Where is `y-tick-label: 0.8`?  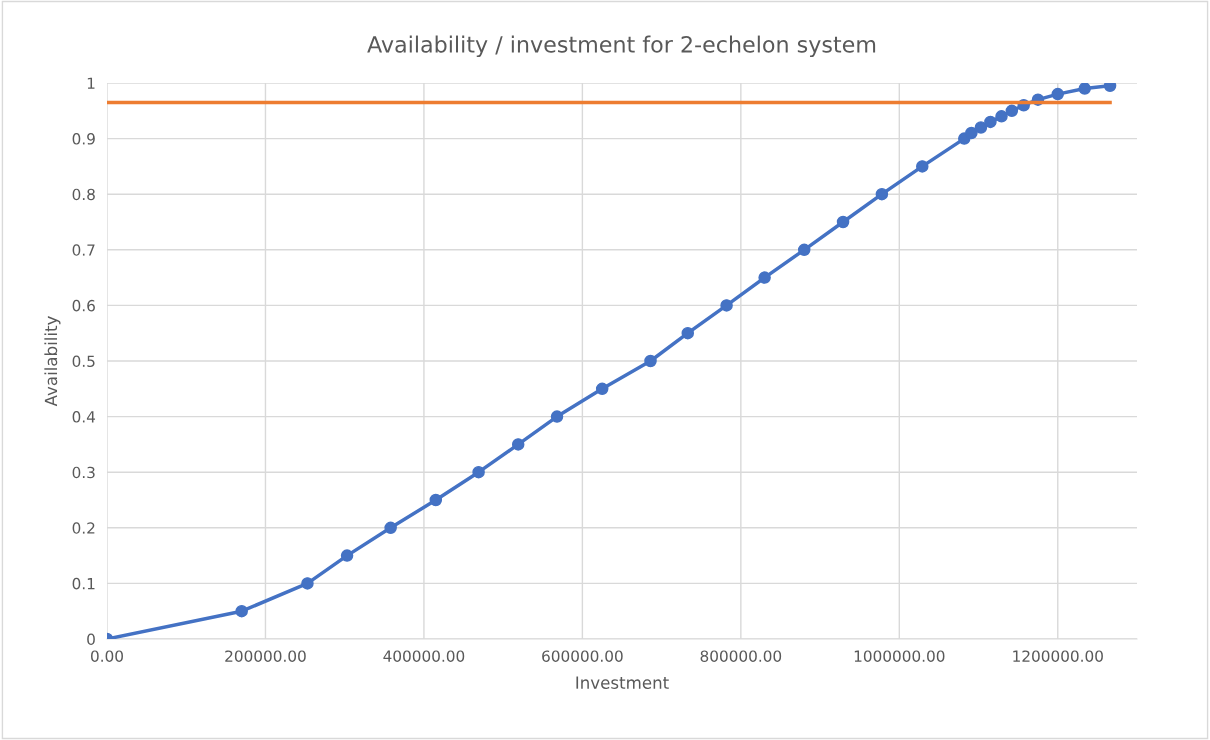 y-tick-label: 0.8 is located at coordinates (83, 194).